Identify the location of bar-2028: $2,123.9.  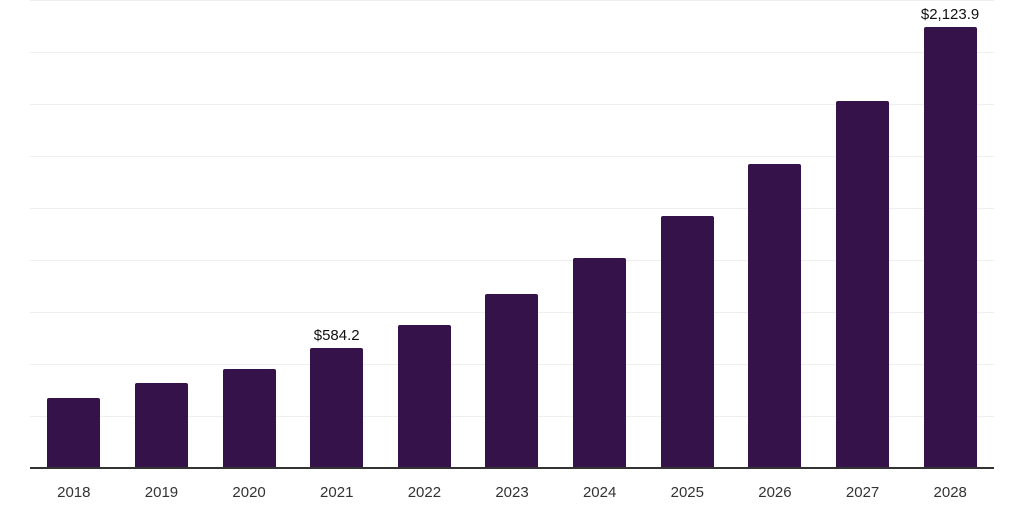
(950, 237).